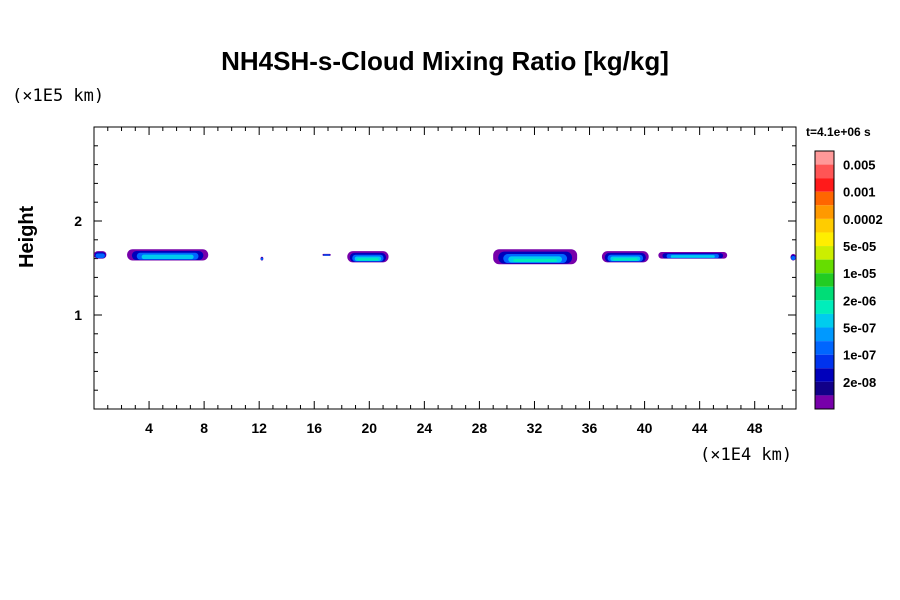 This screenshot has height=600, width=900. I want to click on time-label: t=4.1e+06 s, so click(838, 132).